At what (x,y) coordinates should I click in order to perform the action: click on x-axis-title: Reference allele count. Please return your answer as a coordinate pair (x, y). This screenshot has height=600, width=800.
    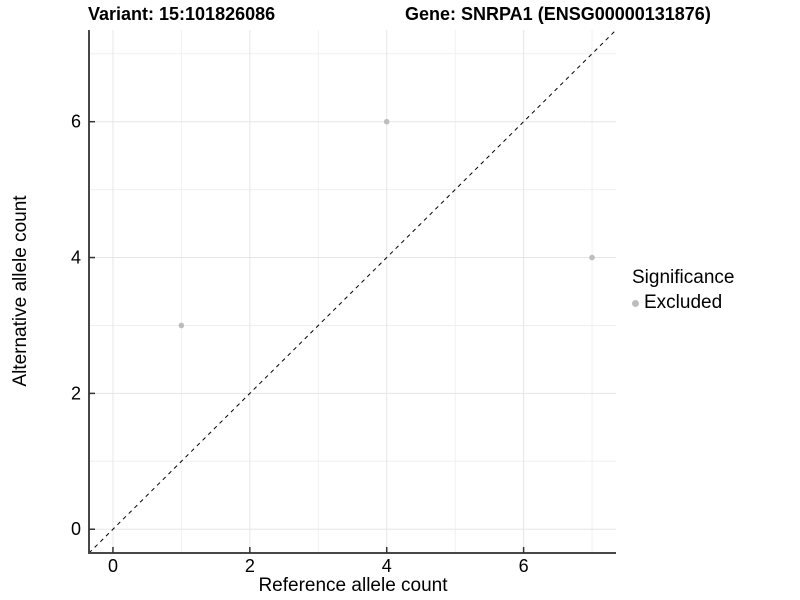
    Looking at the image, I should click on (353, 585).